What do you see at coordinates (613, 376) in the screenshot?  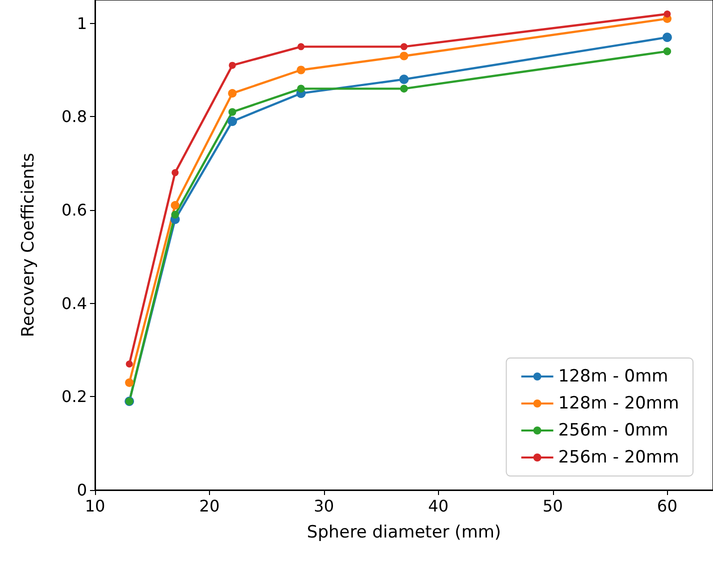 I see `legend-label: 128m - 0mm` at bounding box center [613, 376].